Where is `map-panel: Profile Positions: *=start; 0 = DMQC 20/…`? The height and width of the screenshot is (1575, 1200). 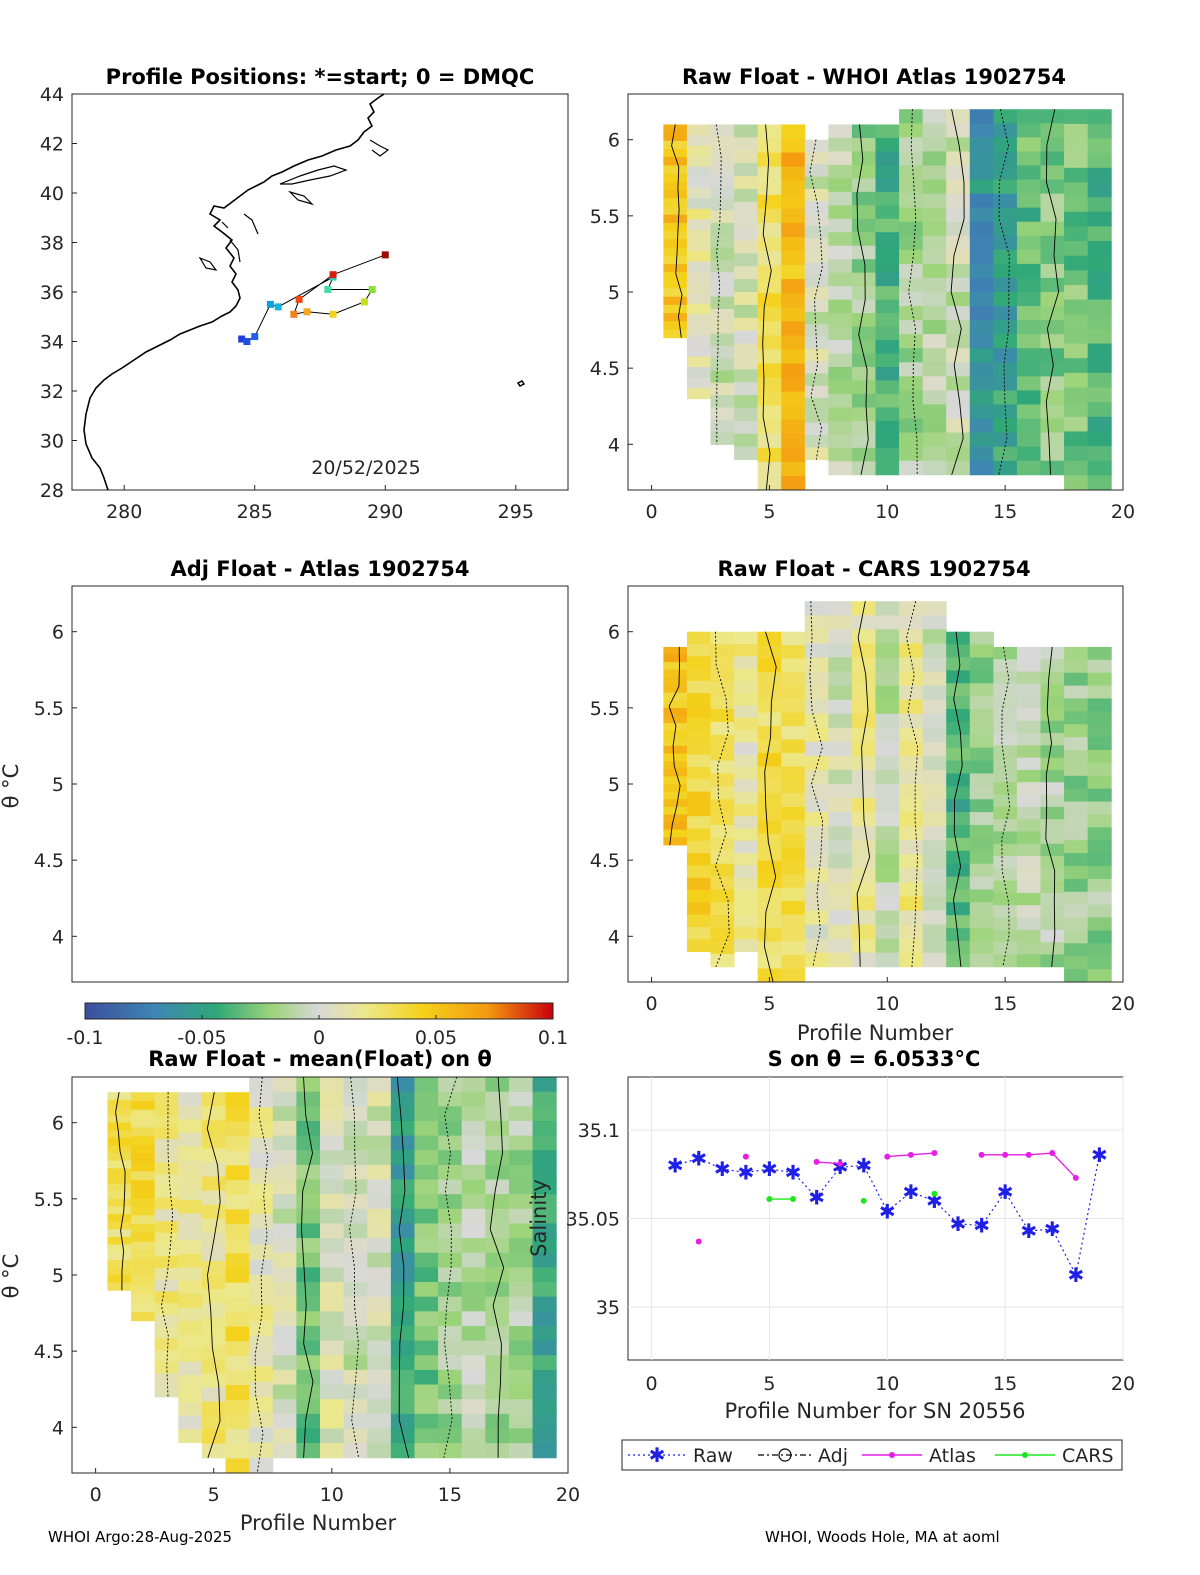
map-panel: Profile Positions: *=start; 0 = DMQC 20/… is located at coordinates (320, 278).